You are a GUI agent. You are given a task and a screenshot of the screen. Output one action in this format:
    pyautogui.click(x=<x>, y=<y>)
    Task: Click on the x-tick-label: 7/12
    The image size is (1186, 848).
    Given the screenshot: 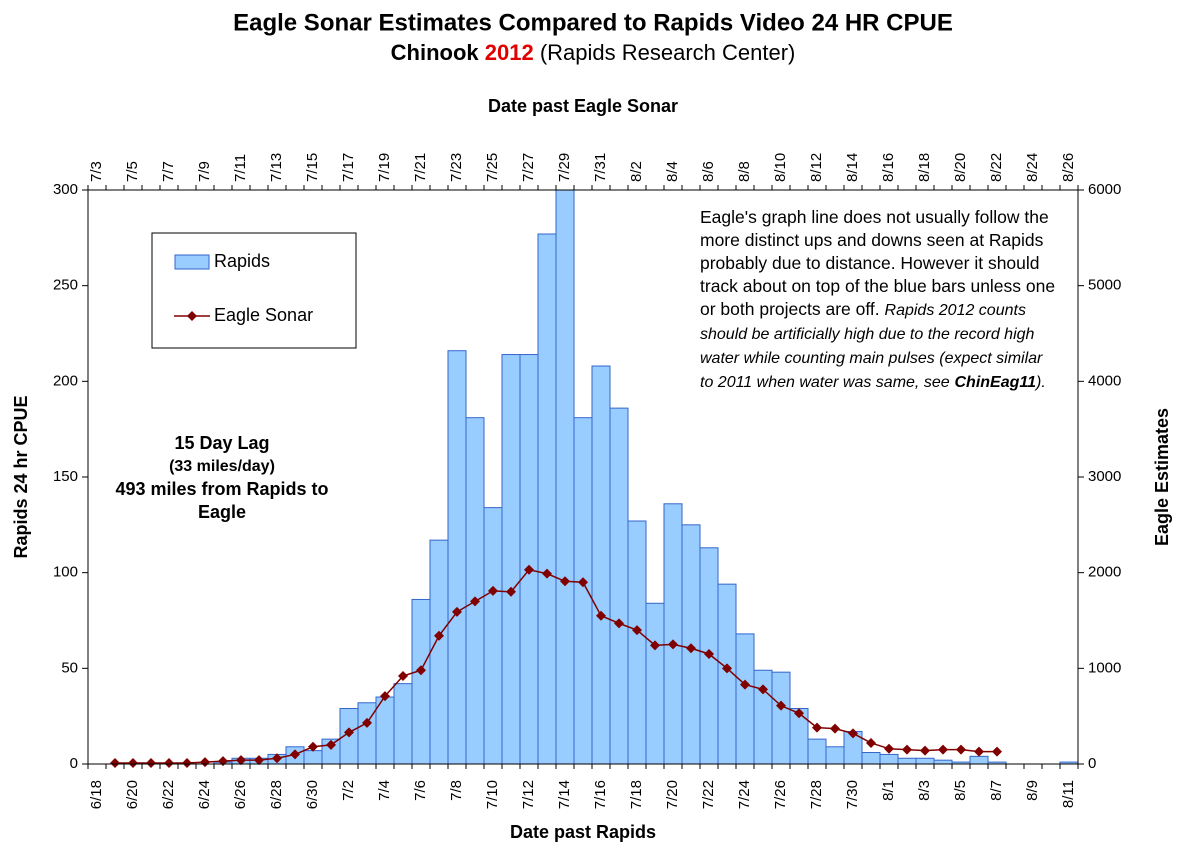 What is the action you would take?
    pyautogui.click(x=528, y=794)
    